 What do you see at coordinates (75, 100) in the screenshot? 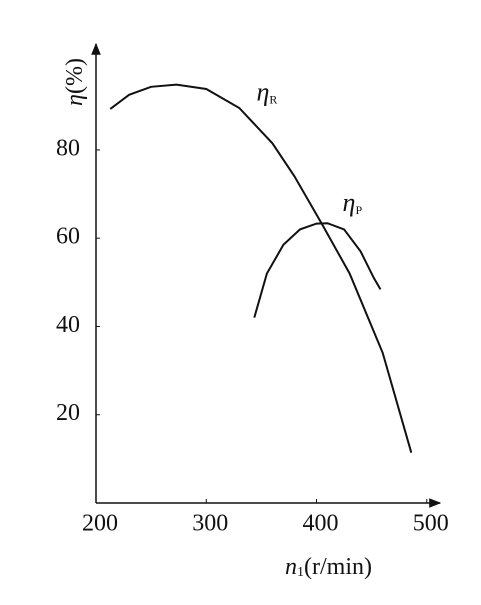
I see `y-label-main: η` at bounding box center [75, 100].